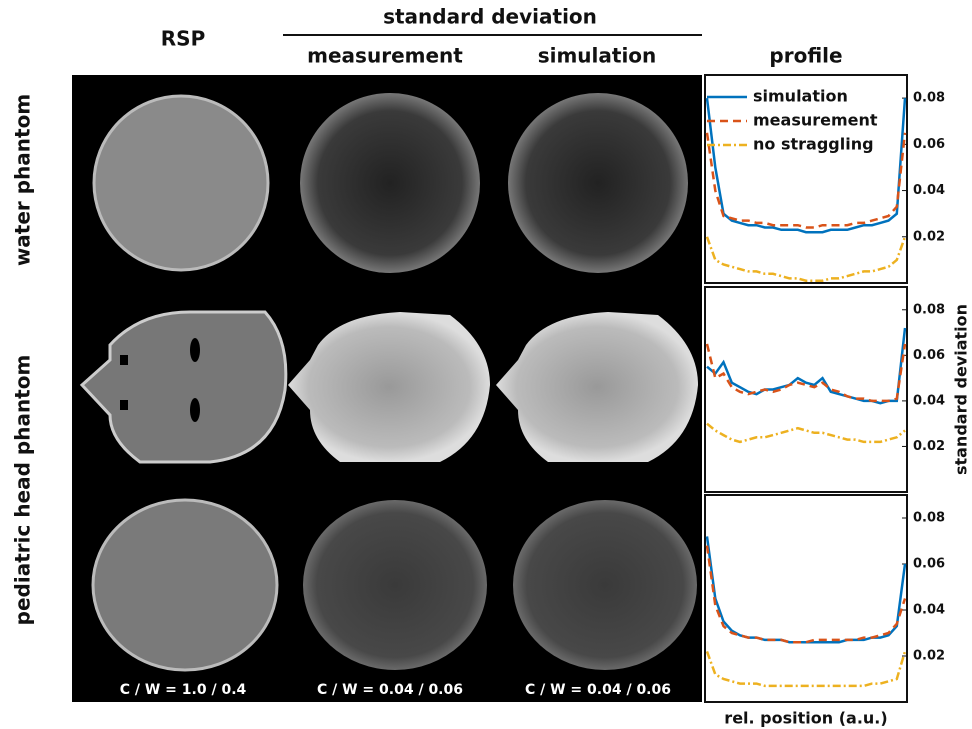  Describe the element at coordinates (183, 690) in the screenshot. I see `window-label: C / W = 1.0 / 0.4` at that location.